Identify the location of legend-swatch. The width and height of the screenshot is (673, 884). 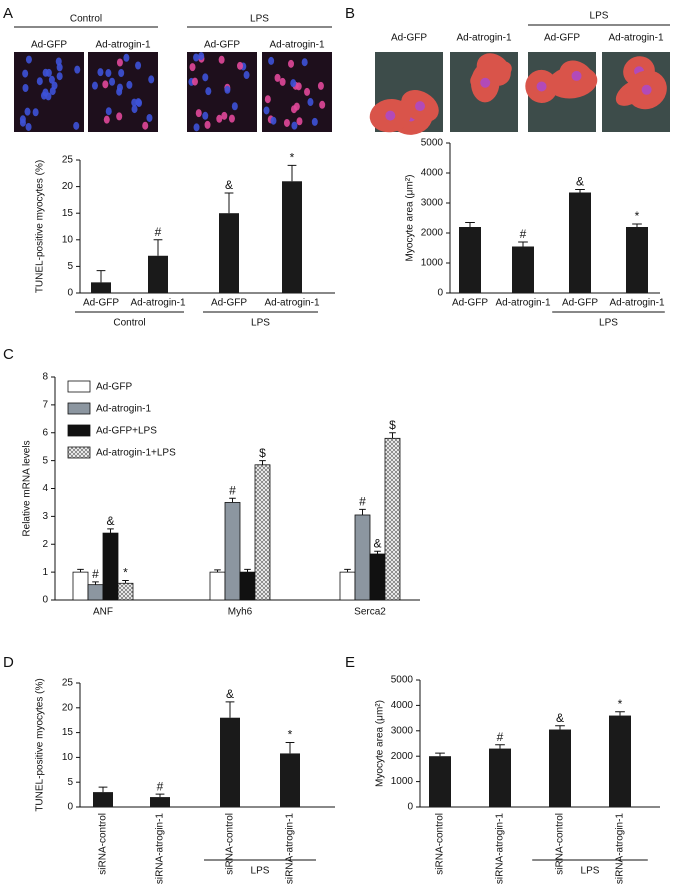
(79, 430).